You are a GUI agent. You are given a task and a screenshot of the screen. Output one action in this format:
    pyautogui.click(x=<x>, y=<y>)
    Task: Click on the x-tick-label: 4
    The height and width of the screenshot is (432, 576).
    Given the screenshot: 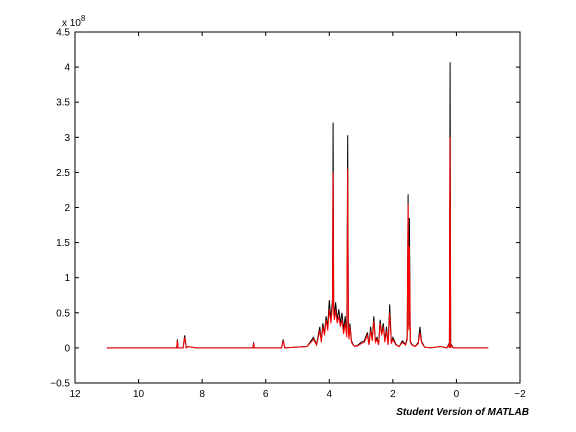 What is the action you would take?
    pyautogui.click(x=330, y=394)
    